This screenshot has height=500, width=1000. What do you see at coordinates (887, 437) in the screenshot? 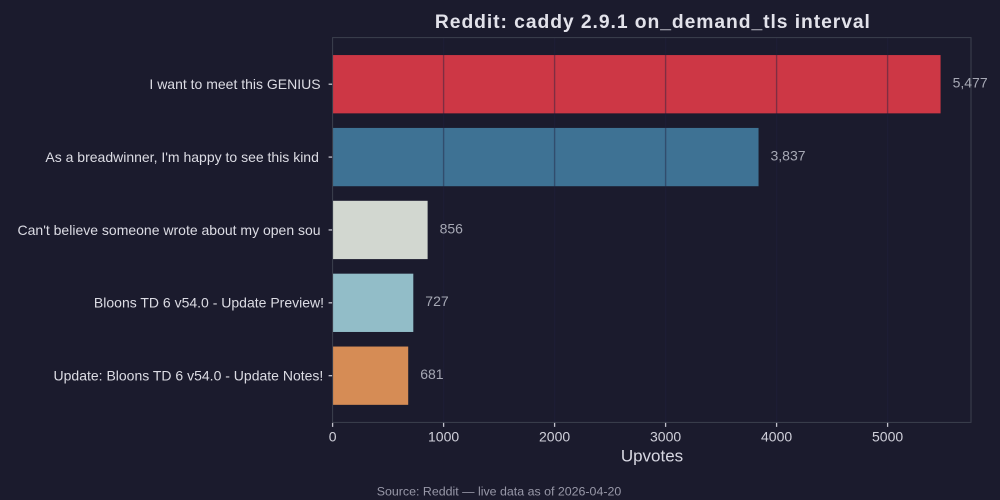
I see `svg-text: 5000` at bounding box center [887, 437].